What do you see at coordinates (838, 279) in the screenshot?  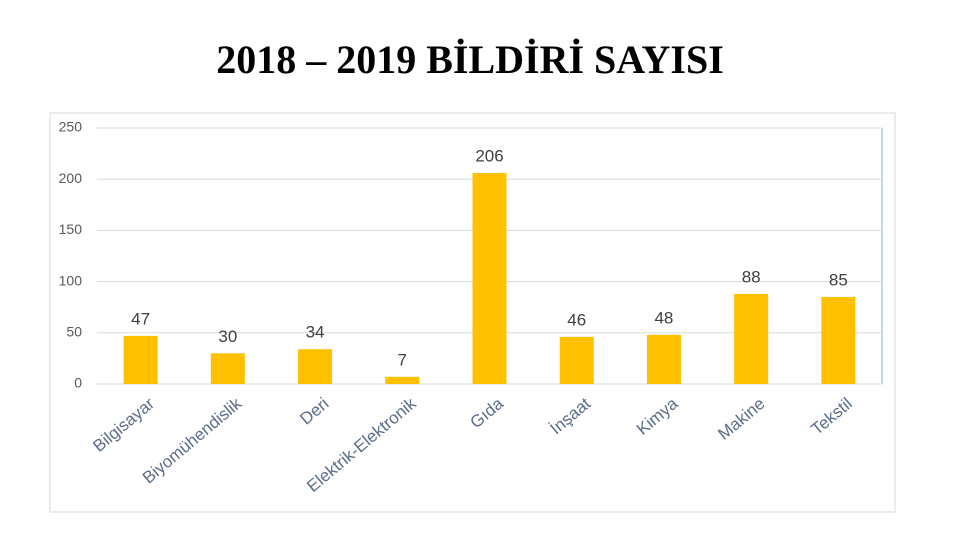 I see `data-label: 85` at bounding box center [838, 279].